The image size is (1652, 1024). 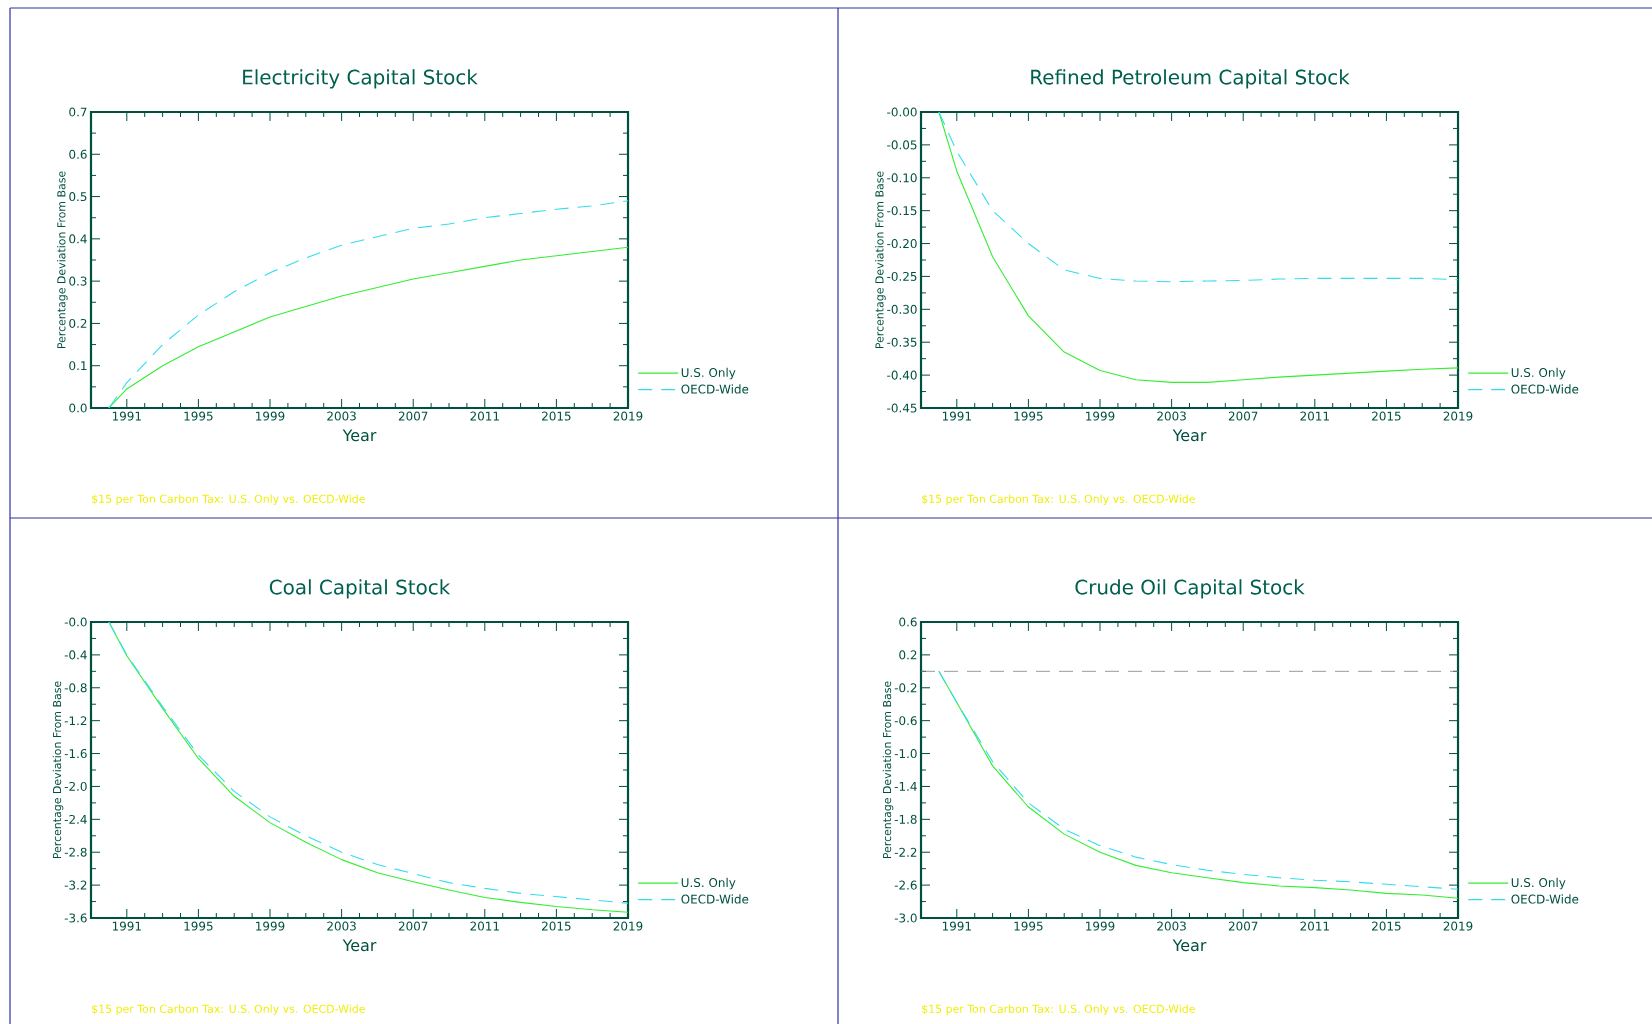 I want to click on y-tick-label: 0.1, so click(x=78, y=366).